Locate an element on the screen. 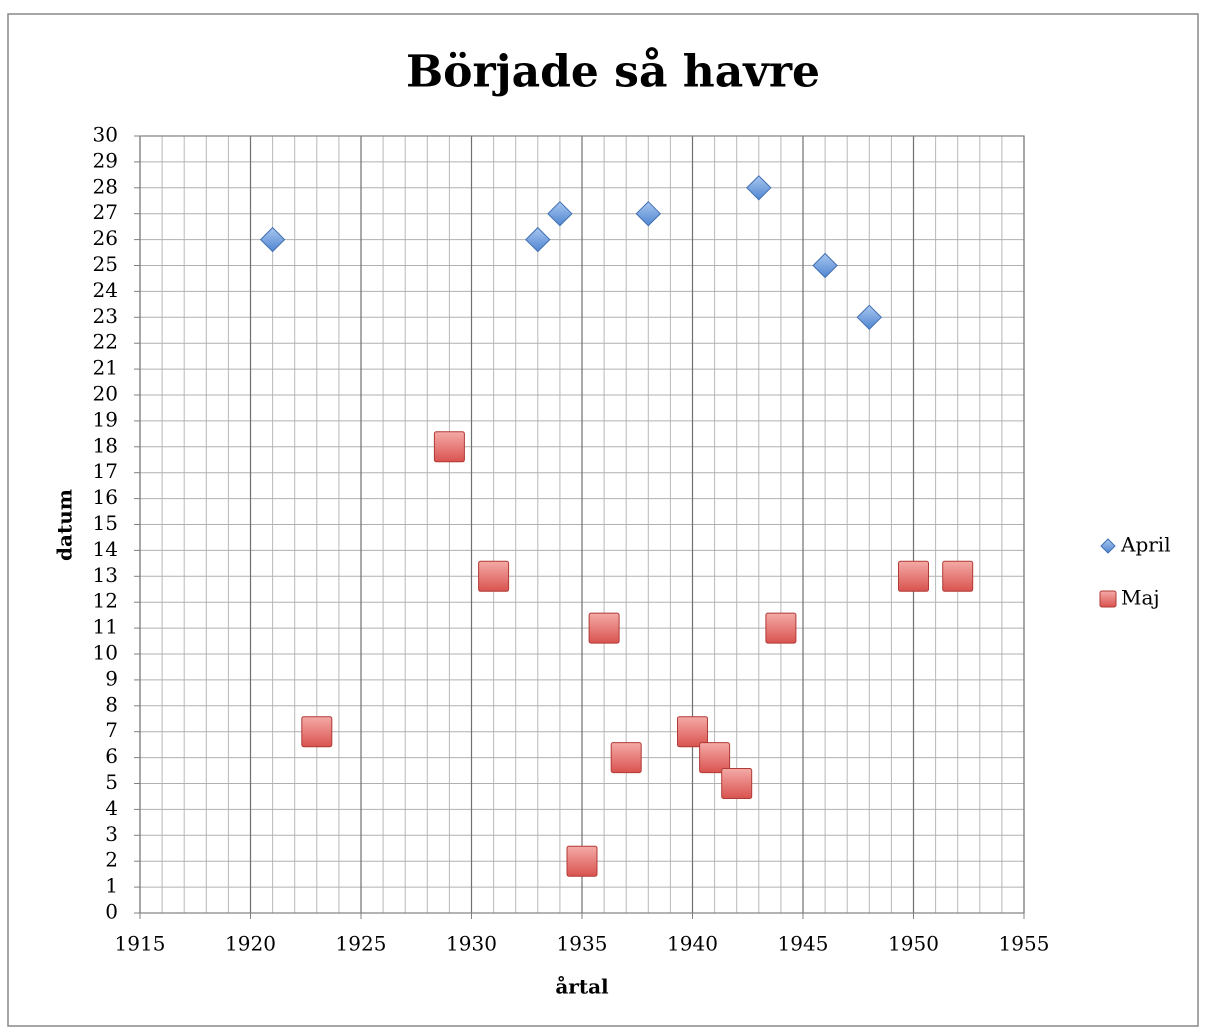 The width and height of the screenshot is (1206, 1032). legend-label: April is located at coordinates (1145, 545).